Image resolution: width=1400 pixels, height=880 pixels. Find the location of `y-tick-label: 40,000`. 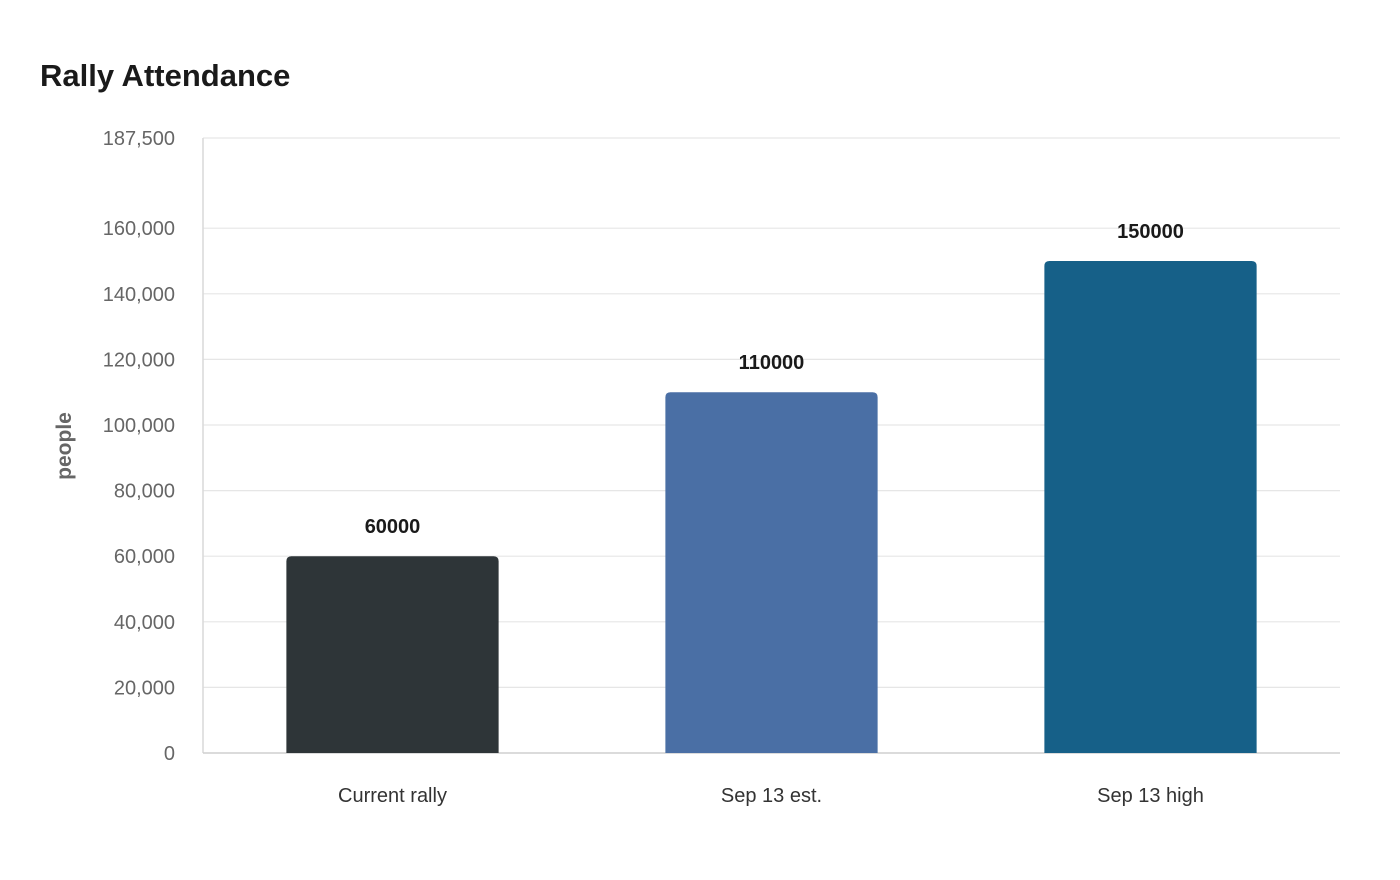

y-tick-label: 40,000 is located at coordinates (144, 623).